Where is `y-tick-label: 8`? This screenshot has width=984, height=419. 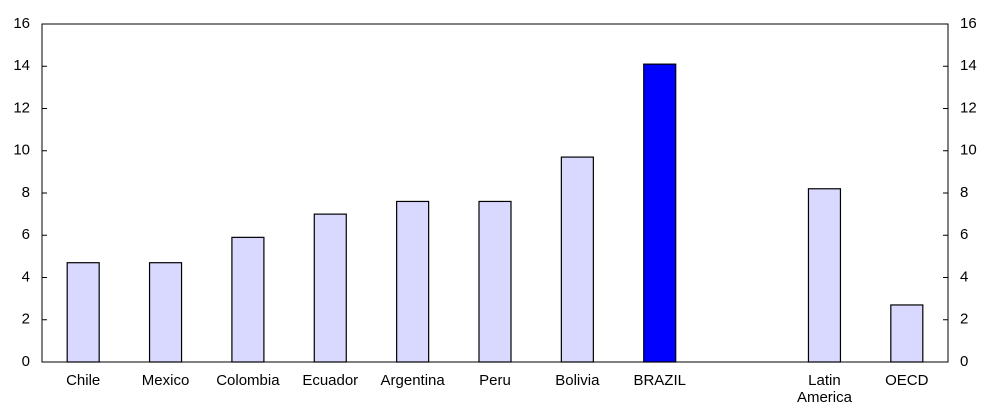 y-tick-label: 8 is located at coordinates (26, 192).